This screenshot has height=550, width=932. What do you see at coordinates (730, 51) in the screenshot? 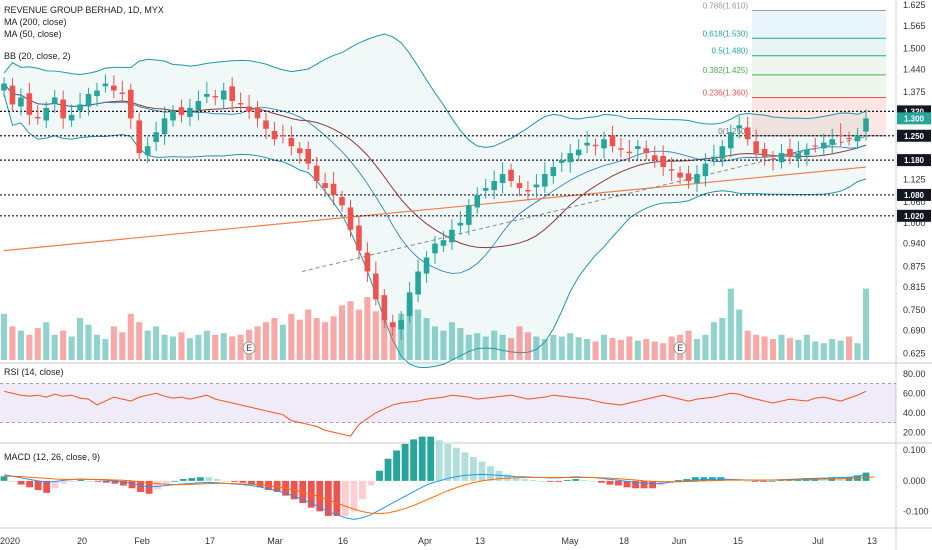
I see `fib-label: 0.5(1.480)` at bounding box center [730, 51].